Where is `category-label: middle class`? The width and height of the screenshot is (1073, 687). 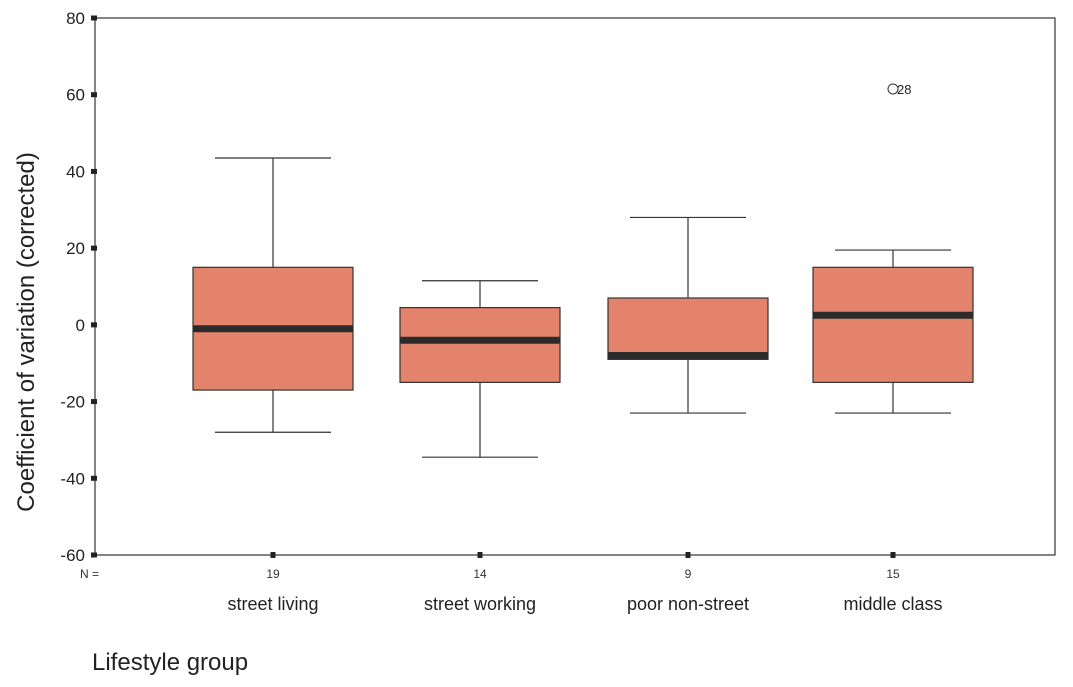
category-label: middle class is located at coordinates (892, 604).